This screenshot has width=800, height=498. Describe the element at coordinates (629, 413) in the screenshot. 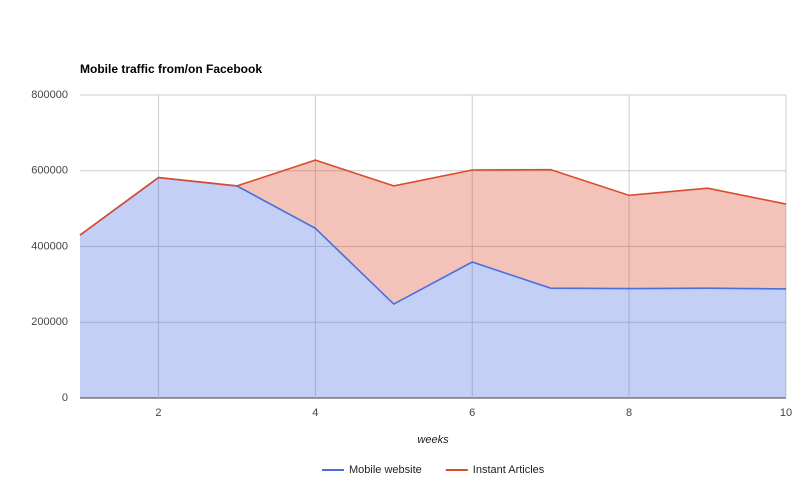

I see `x-tick-label: 8` at that location.